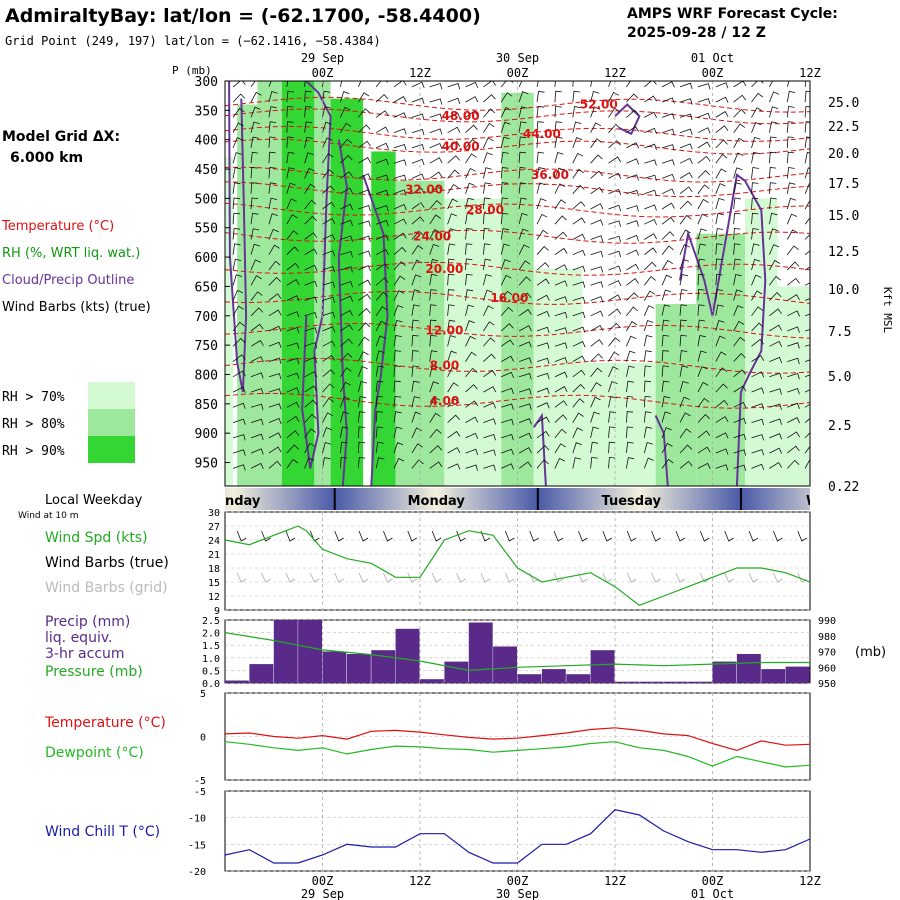 The height and width of the screenshot is (900, 900). What do you see at coordinates (639, 499) in the screenshot?
I see `weekday-segment` at bounding box center [639, 499].